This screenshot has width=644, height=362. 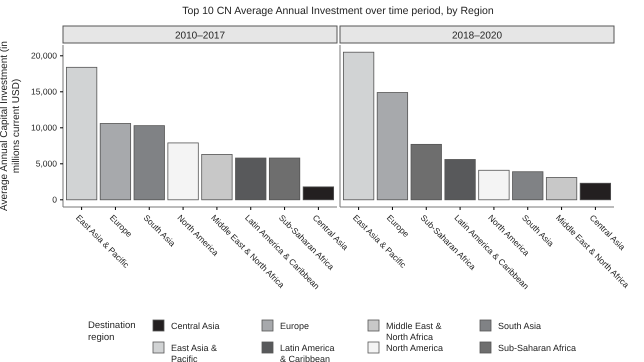 I want to click on category-label: Europe, so click(x=295, y=326).